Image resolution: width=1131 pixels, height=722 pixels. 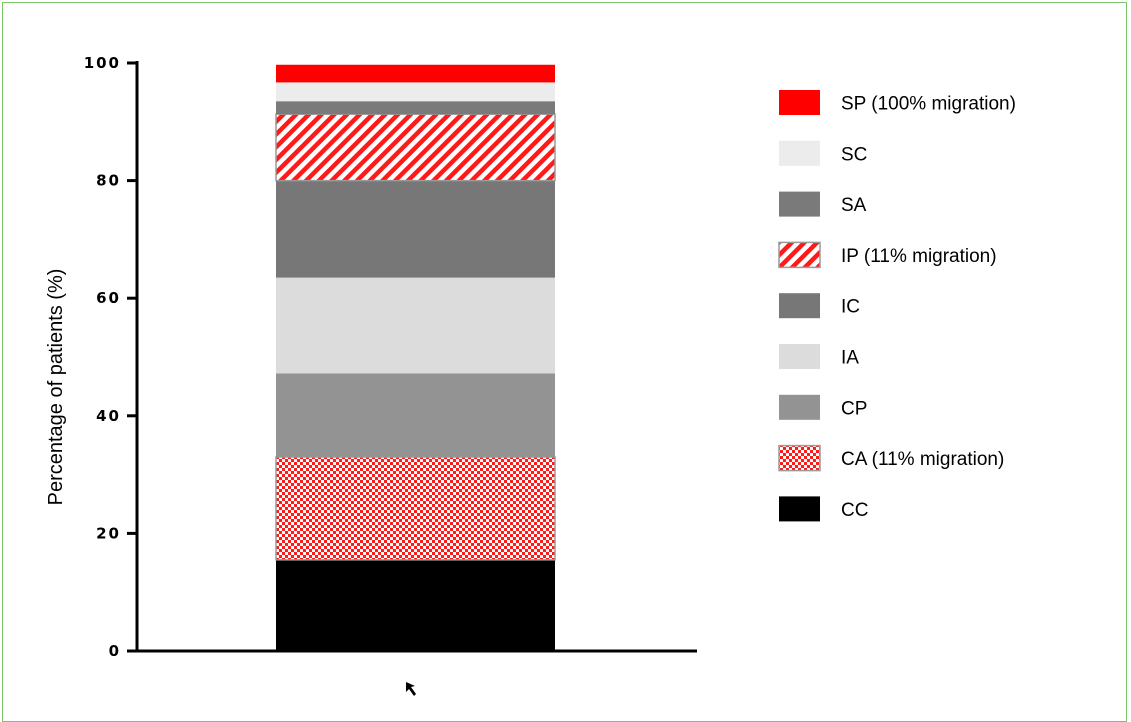 I want to click on legend-item-ic: IC, so click(x=819, y=306).